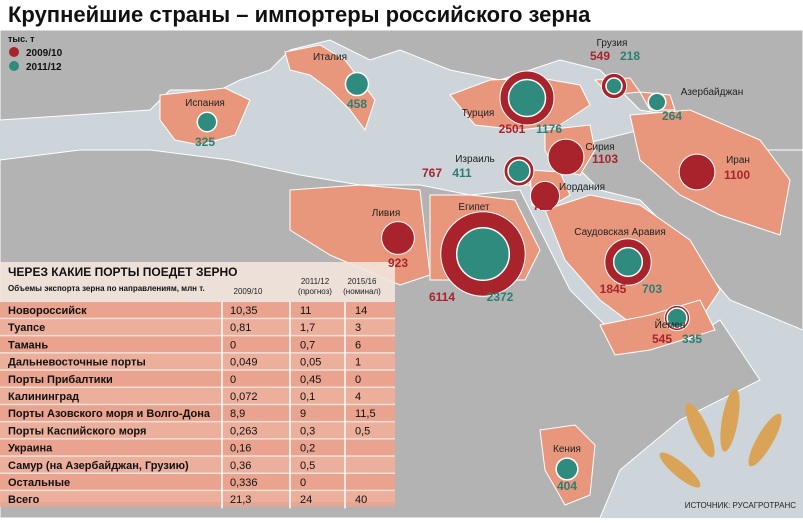  Describe the element at coordinates (712, 92) in the screenshot. I see `country-name: Азербайджан` at that location.